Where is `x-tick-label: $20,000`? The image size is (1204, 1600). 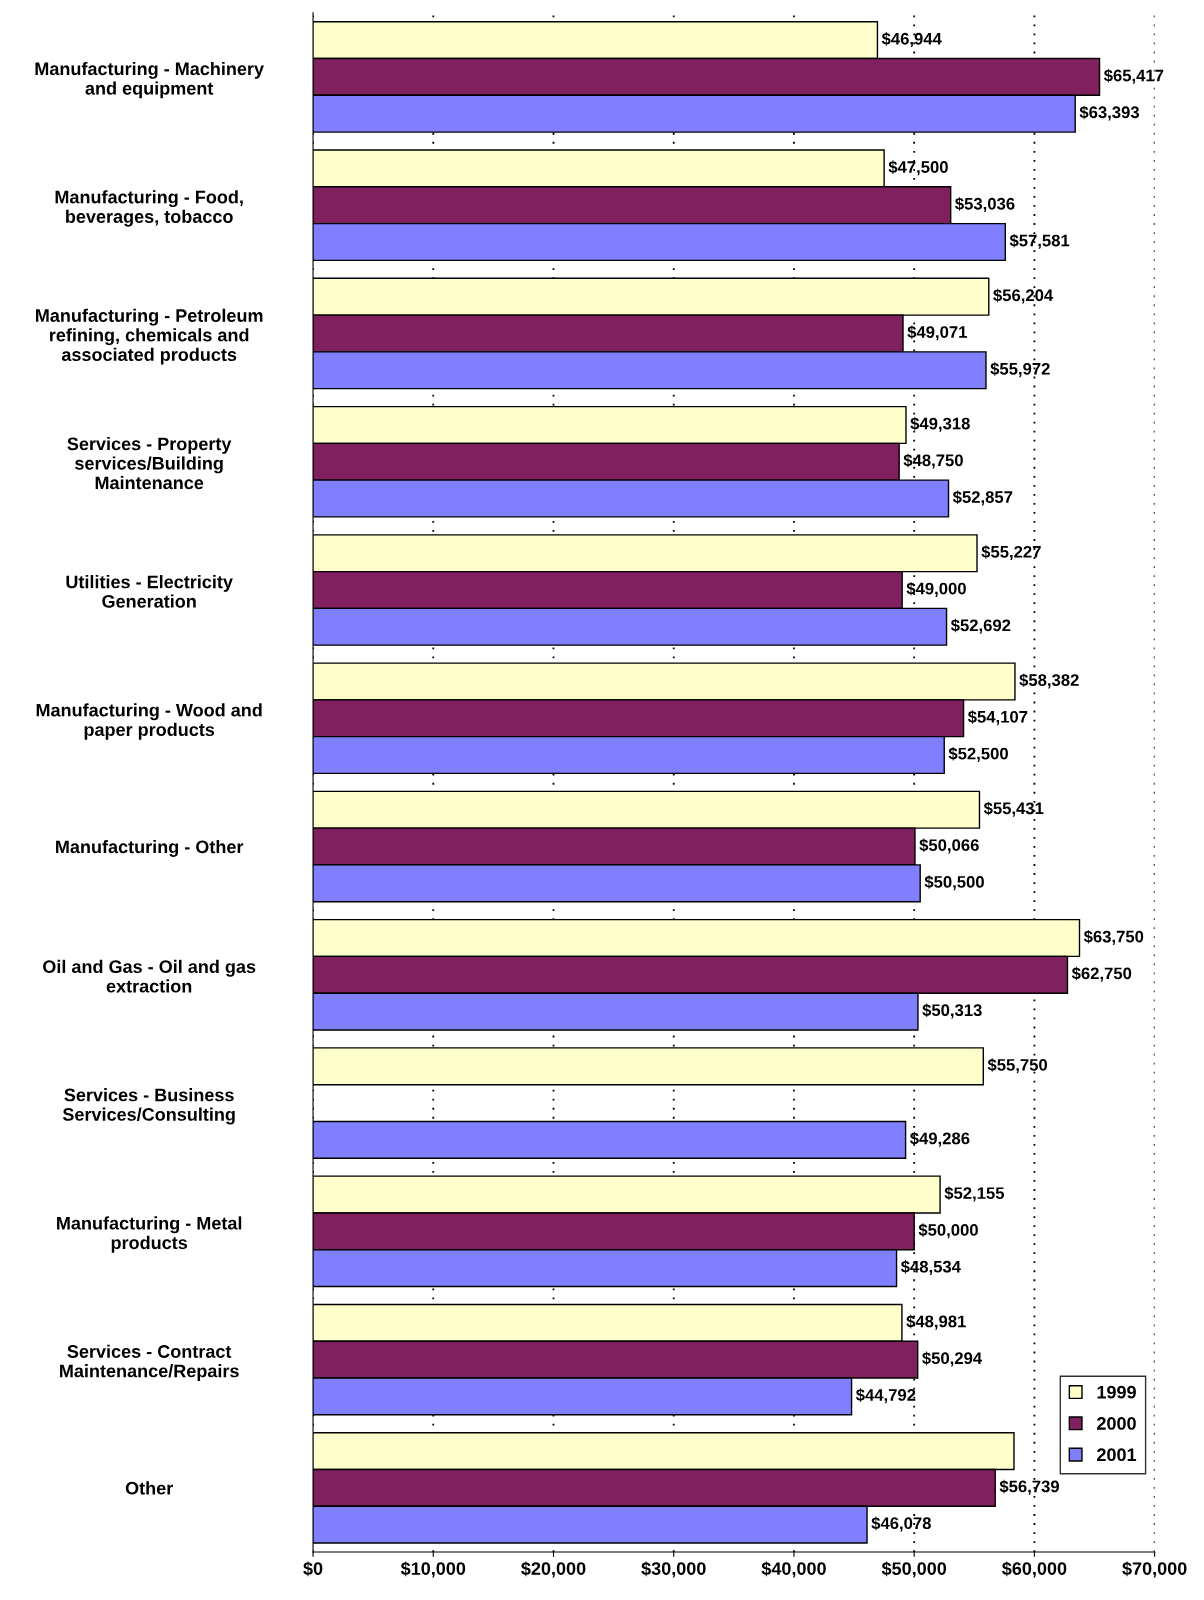
x-tick-label: $20,000 is located at coordinates (553, 1569).